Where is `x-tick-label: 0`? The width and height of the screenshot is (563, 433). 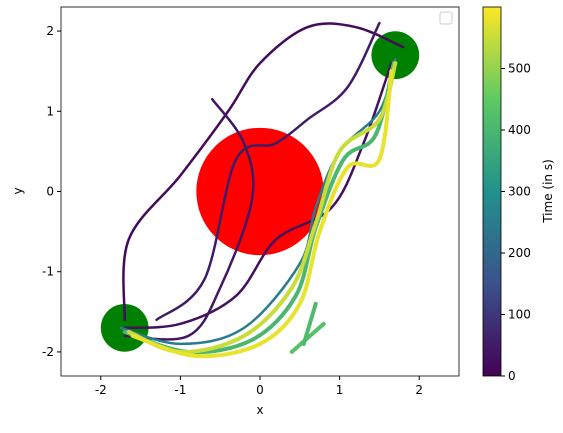
x-tick-label: 0 is located at coordinates (260, 390).